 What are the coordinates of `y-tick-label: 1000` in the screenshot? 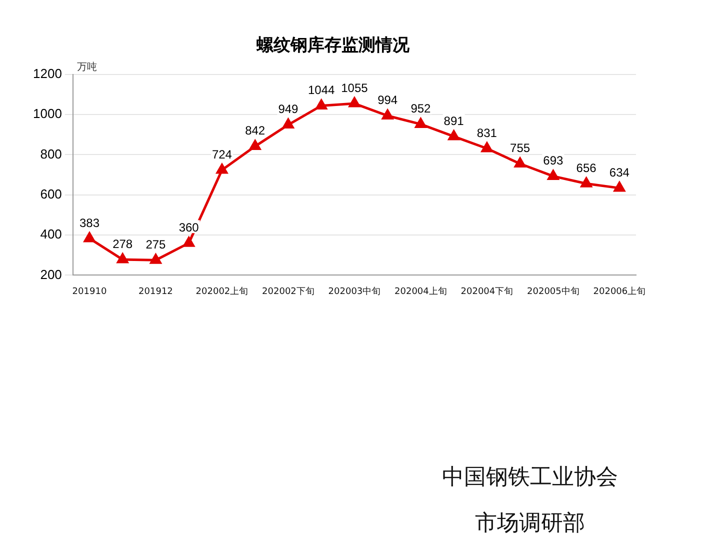 It's located at (47, 114).